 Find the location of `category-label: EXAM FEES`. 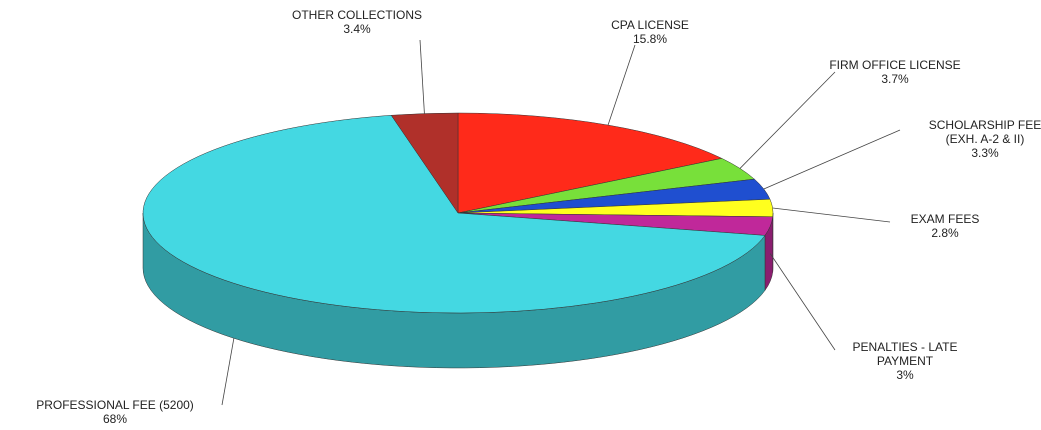

category-label: EXAM FEES is located at coordinates (945, 219).